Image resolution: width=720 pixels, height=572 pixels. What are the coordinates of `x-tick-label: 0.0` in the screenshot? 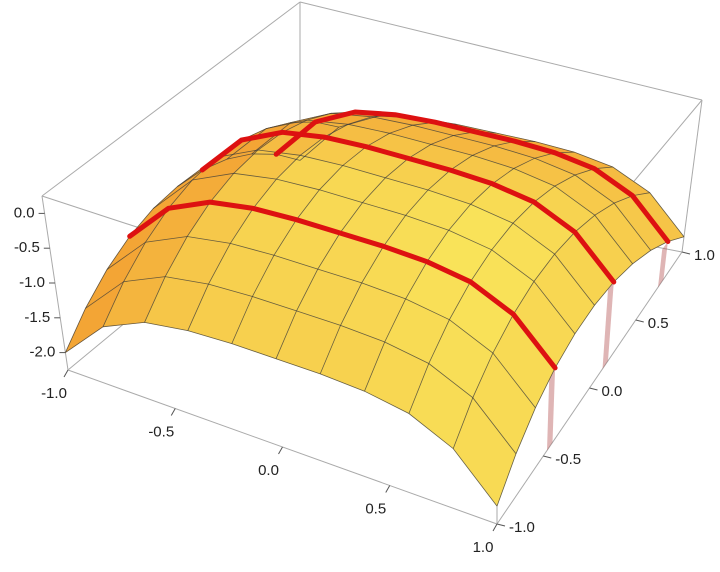 It's located at (268, 470).